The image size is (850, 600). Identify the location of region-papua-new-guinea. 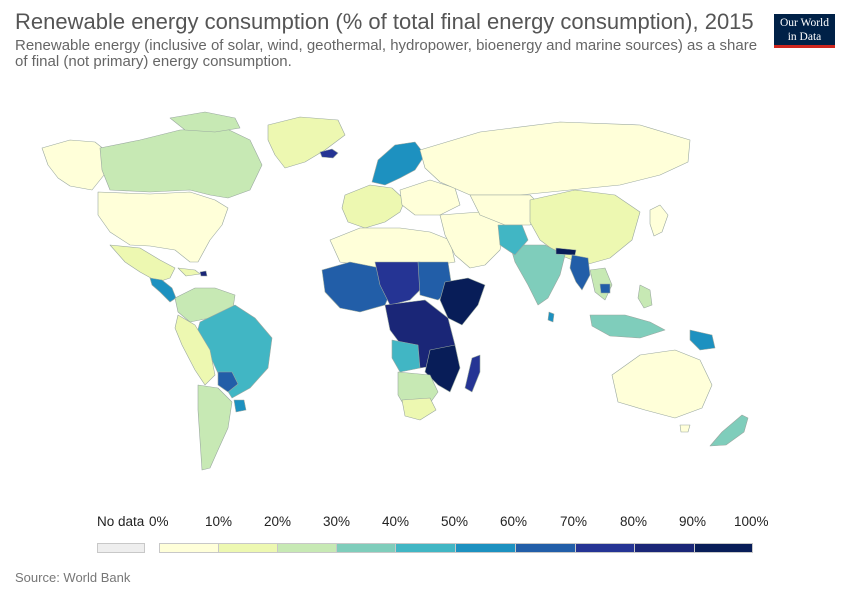
(702, 340).